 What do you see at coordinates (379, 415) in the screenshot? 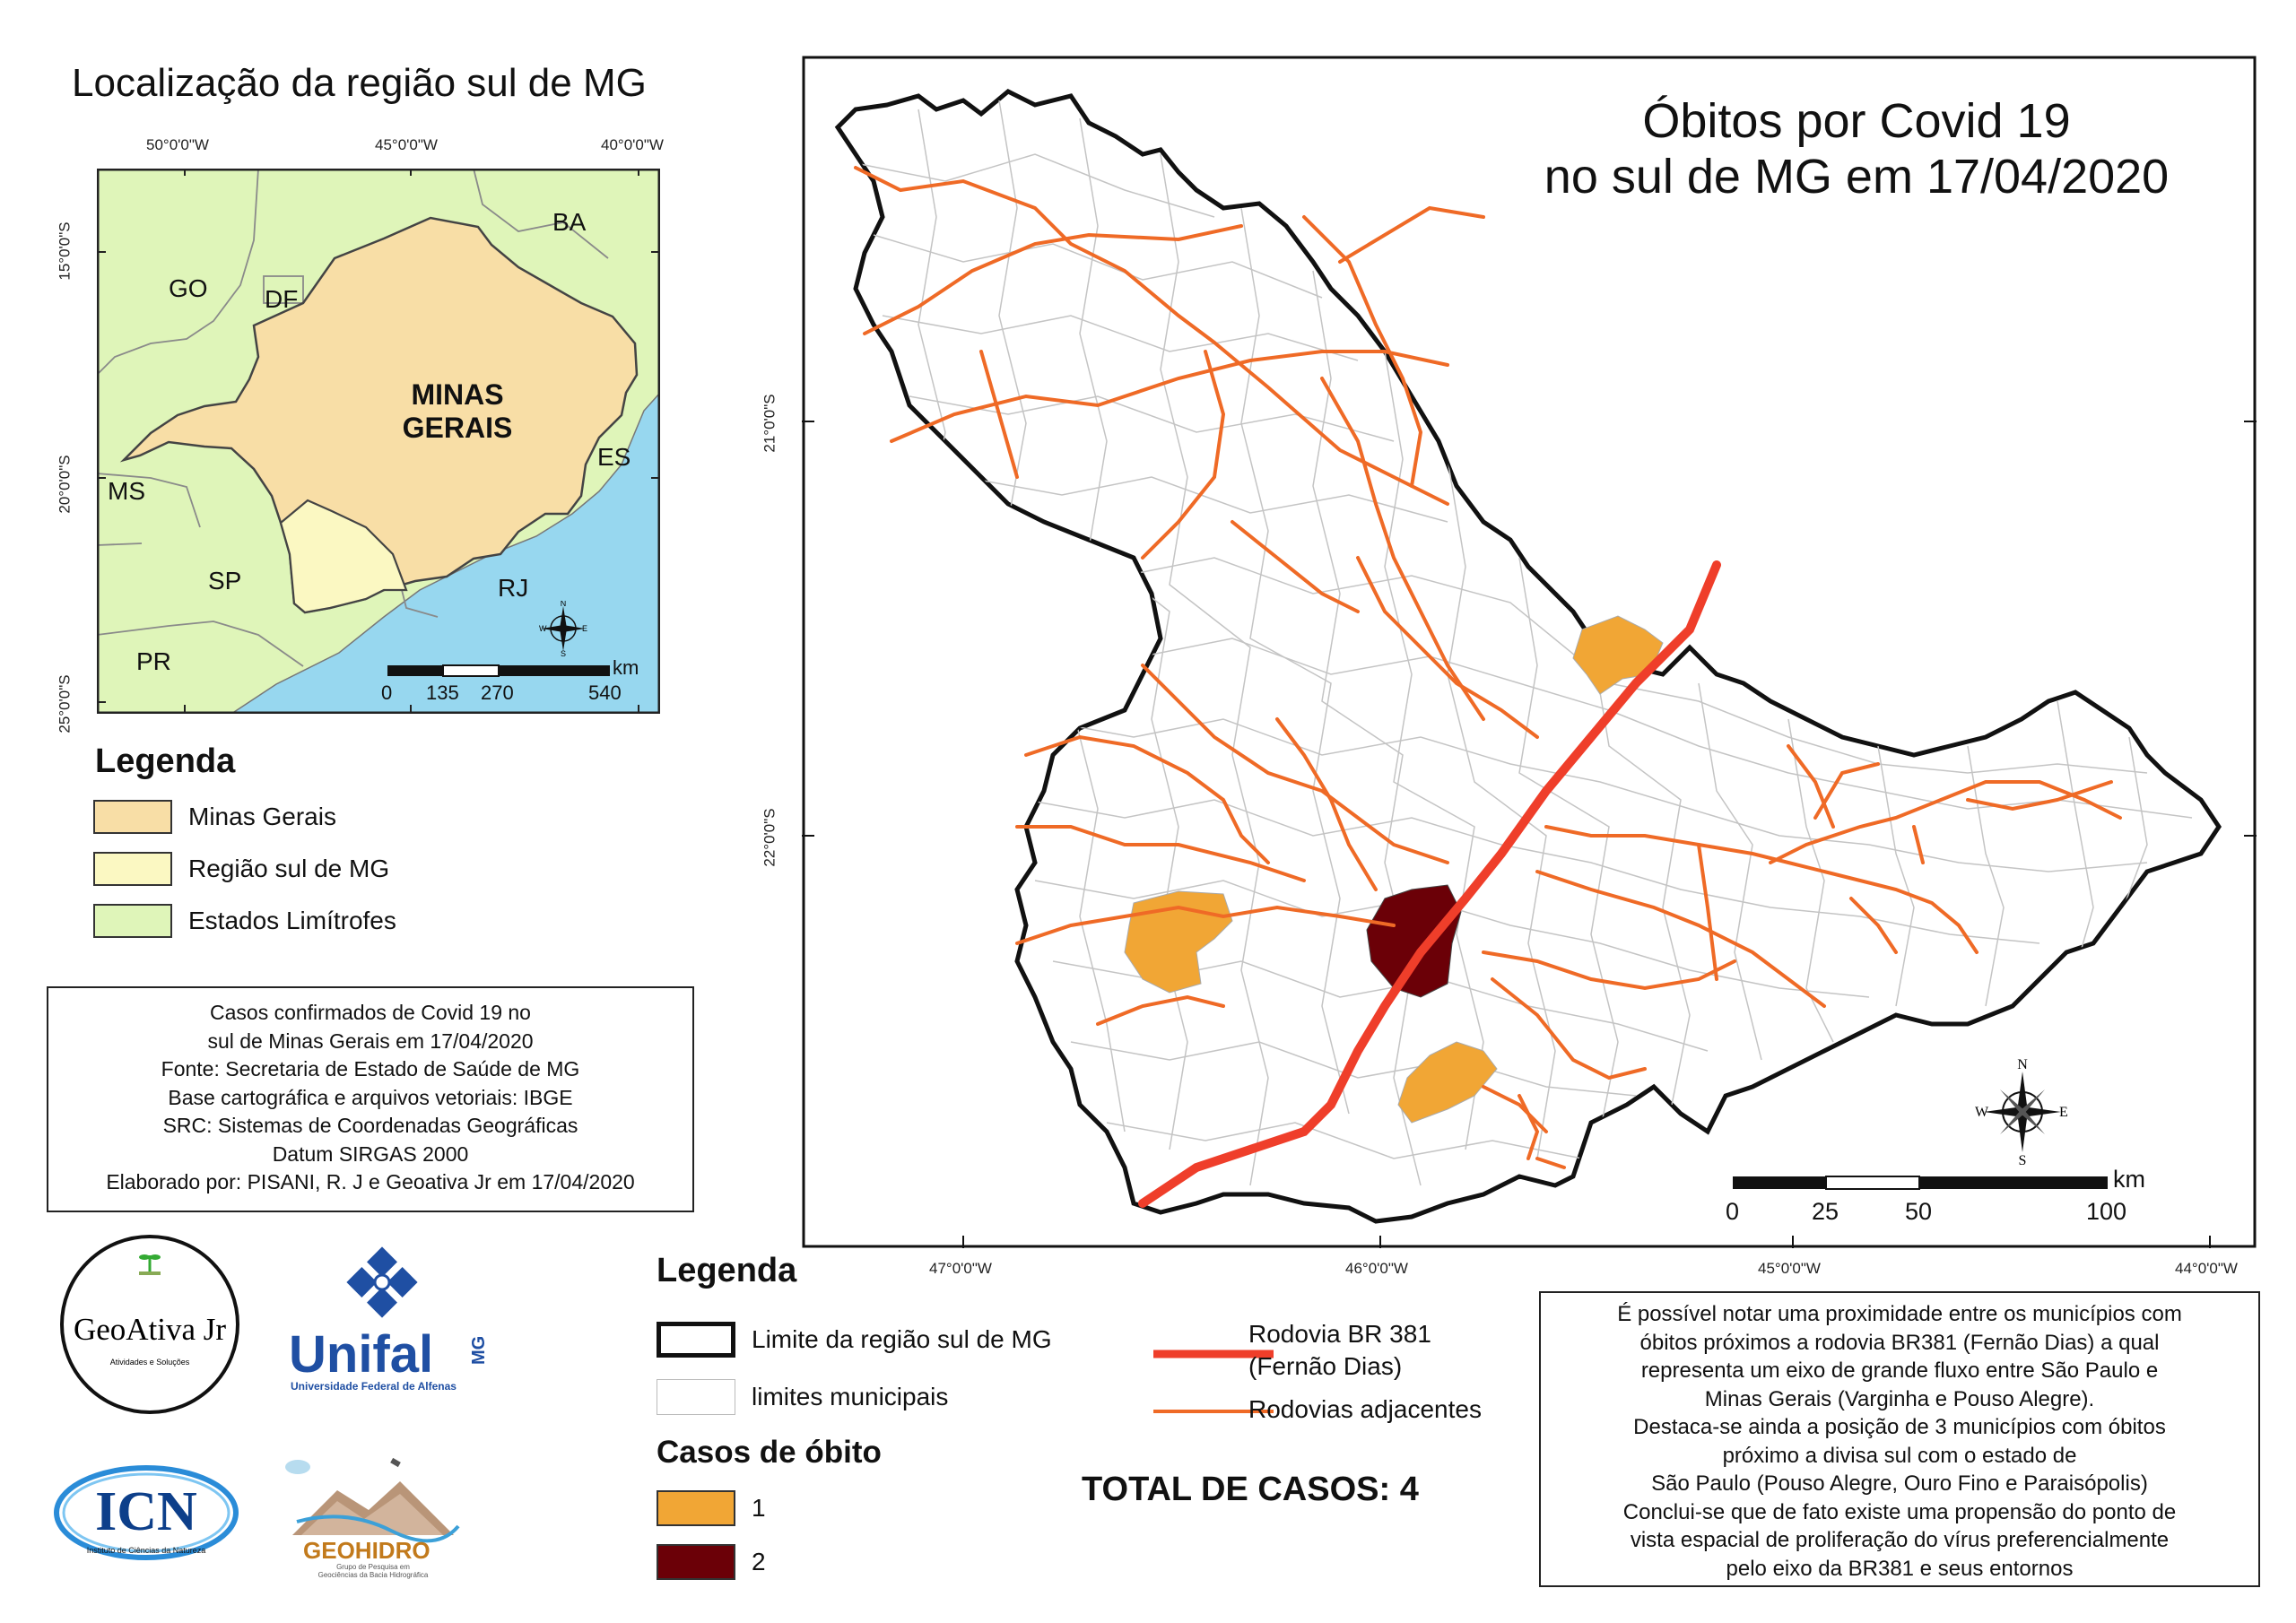
I see `minas-gerais` at bounding box center [379, 415].